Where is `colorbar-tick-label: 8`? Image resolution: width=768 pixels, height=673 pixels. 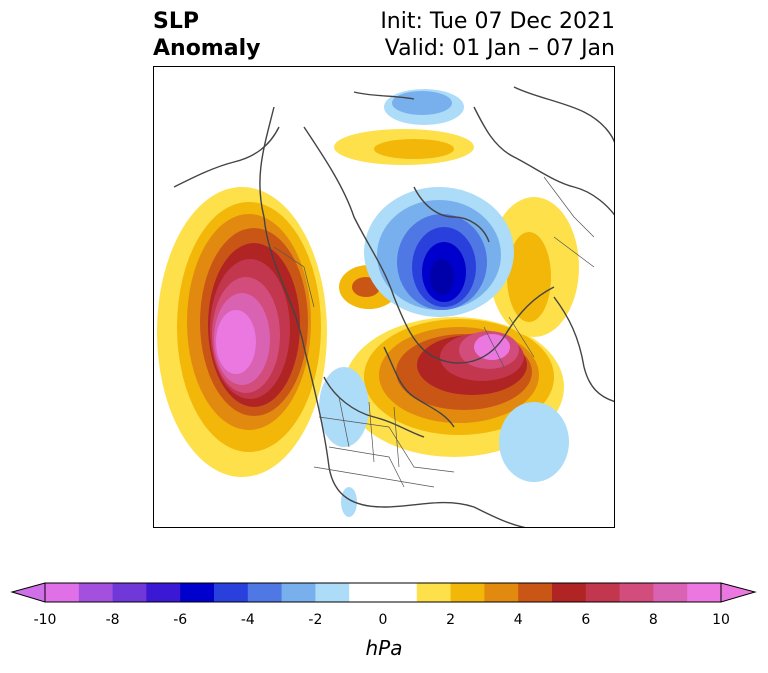
colorbar-tick-label: 8 is located at coordinates (653, 620).